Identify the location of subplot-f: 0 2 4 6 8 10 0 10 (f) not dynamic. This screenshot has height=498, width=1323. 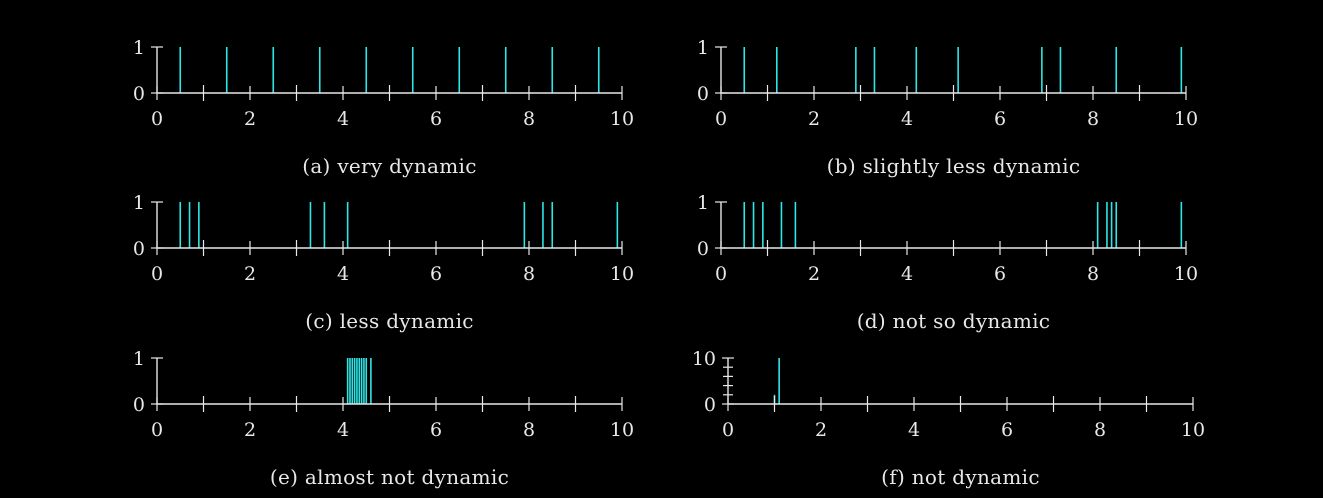
(948, 418).